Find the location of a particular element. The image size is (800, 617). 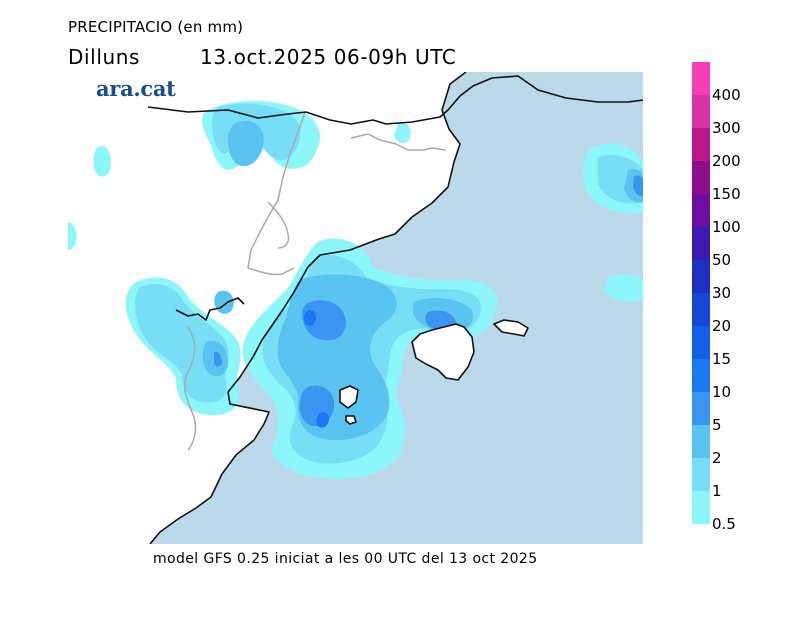

legend-label: 2 is located at coordinates (717, 458).